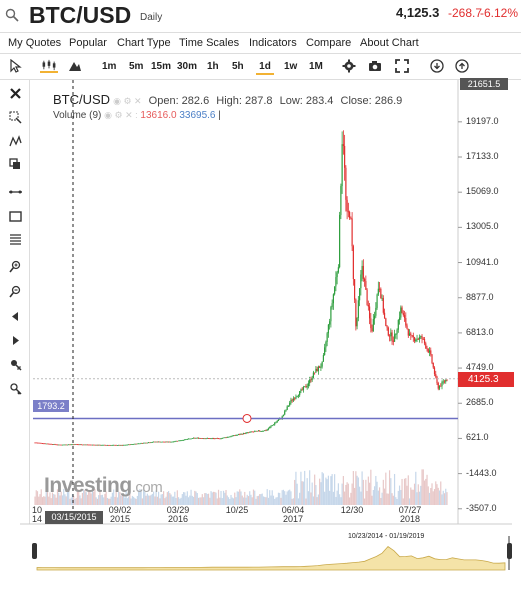  What do you see at coordinates (462, 66) in the screenshot?
I see `cloud-upload-icon` at bounding box center [462, 66].